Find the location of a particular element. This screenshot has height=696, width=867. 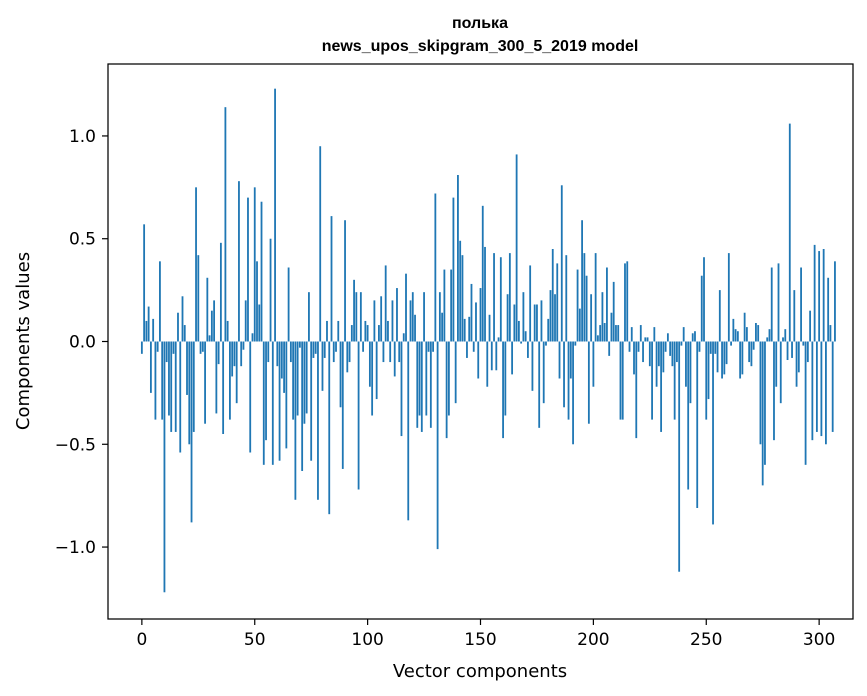

chart-title-line1: полька is located at coordinates (480, 23).